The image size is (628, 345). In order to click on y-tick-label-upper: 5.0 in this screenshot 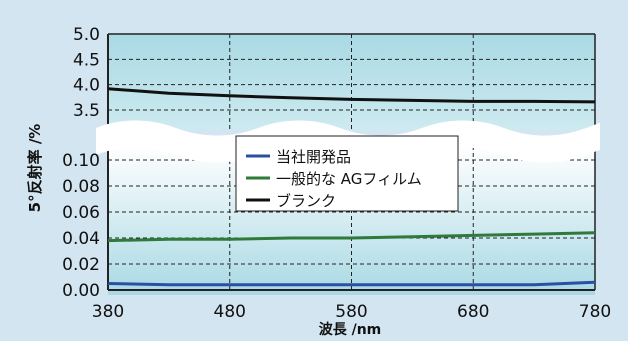, I will do `click(86, 35)`.